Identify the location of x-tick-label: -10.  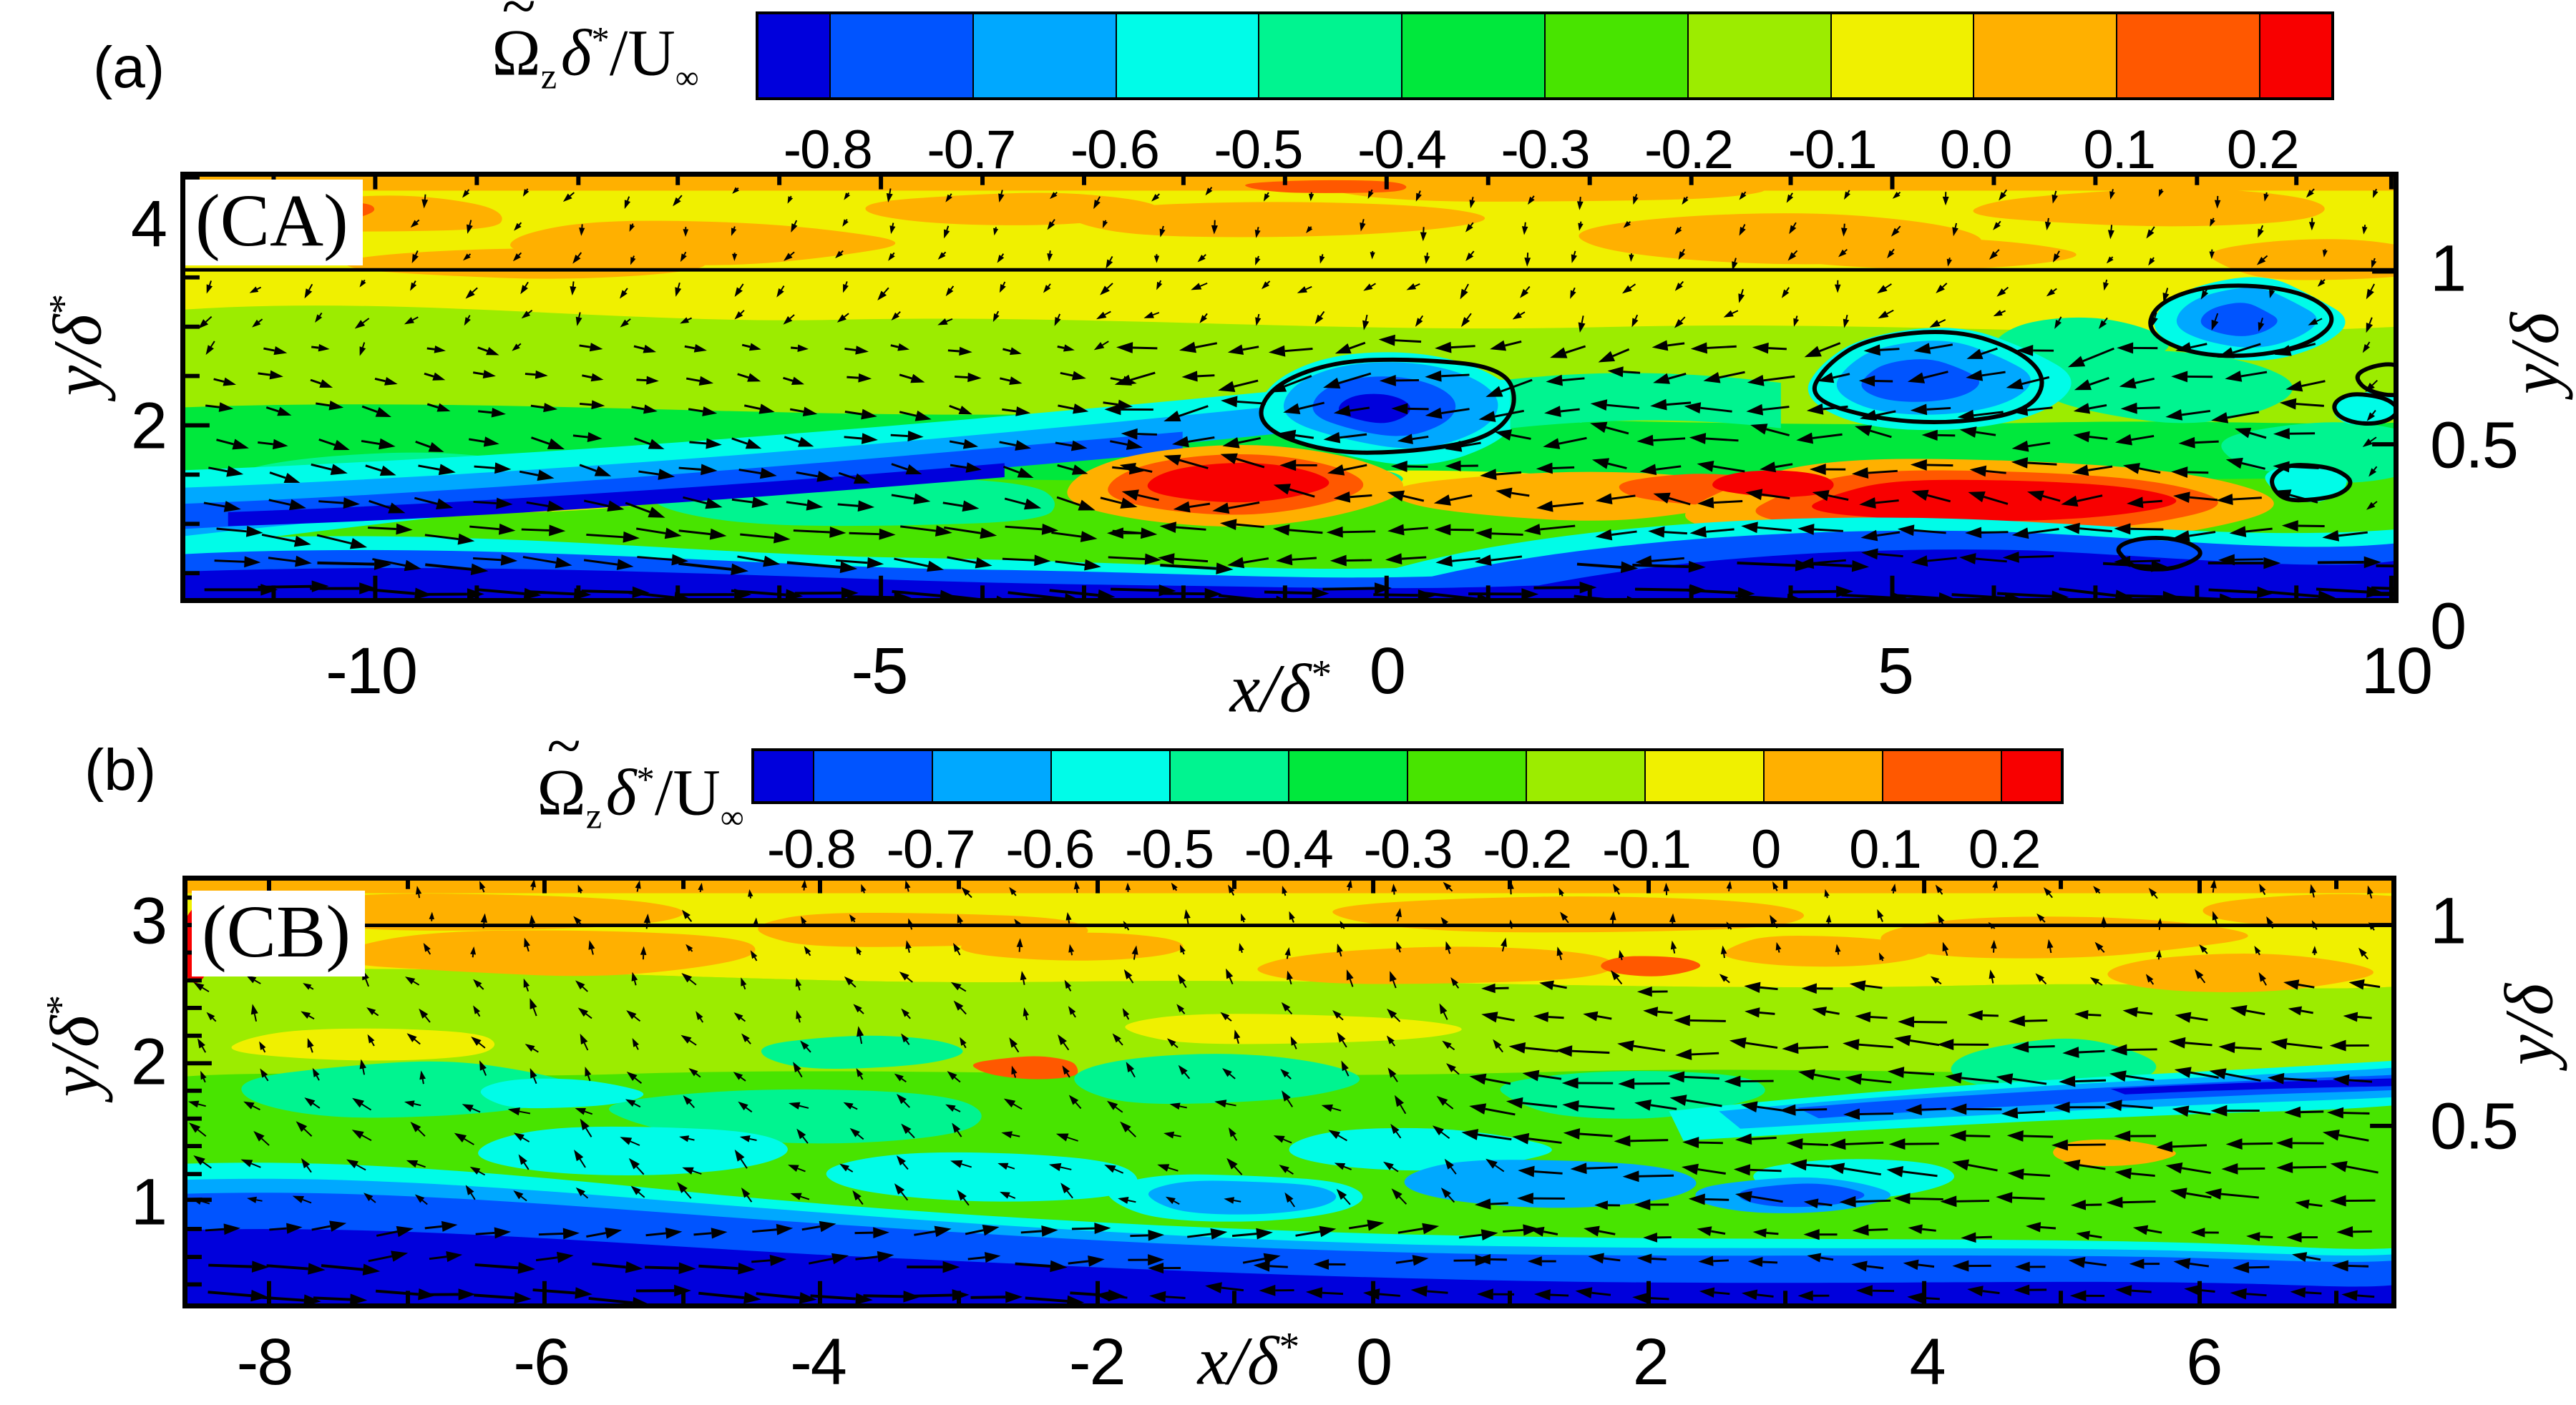
(372, 671).